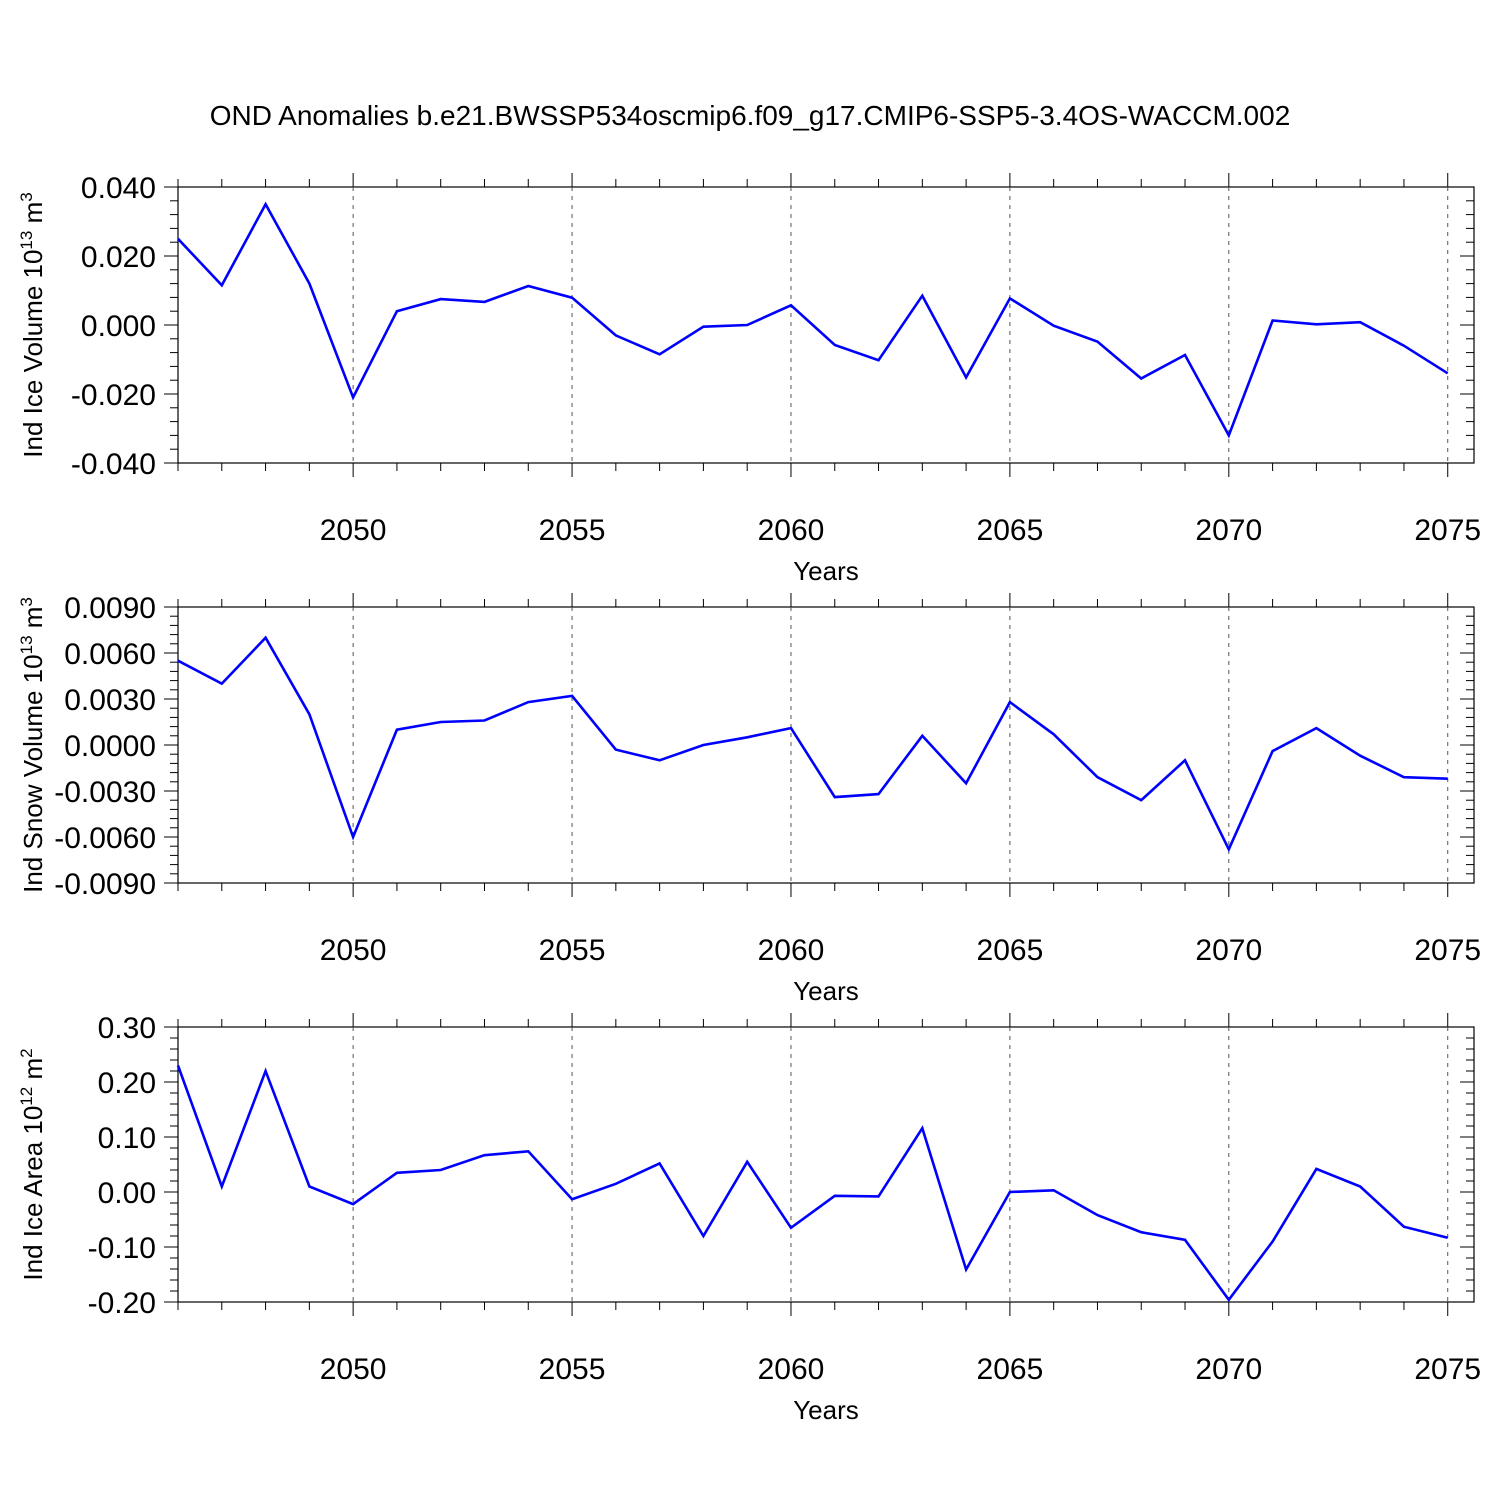 The image size is (1500, 1500). Describe the element at coordinates (110, 608) in the screenshot. I see `y-tick-label: 0.0090` at that location.